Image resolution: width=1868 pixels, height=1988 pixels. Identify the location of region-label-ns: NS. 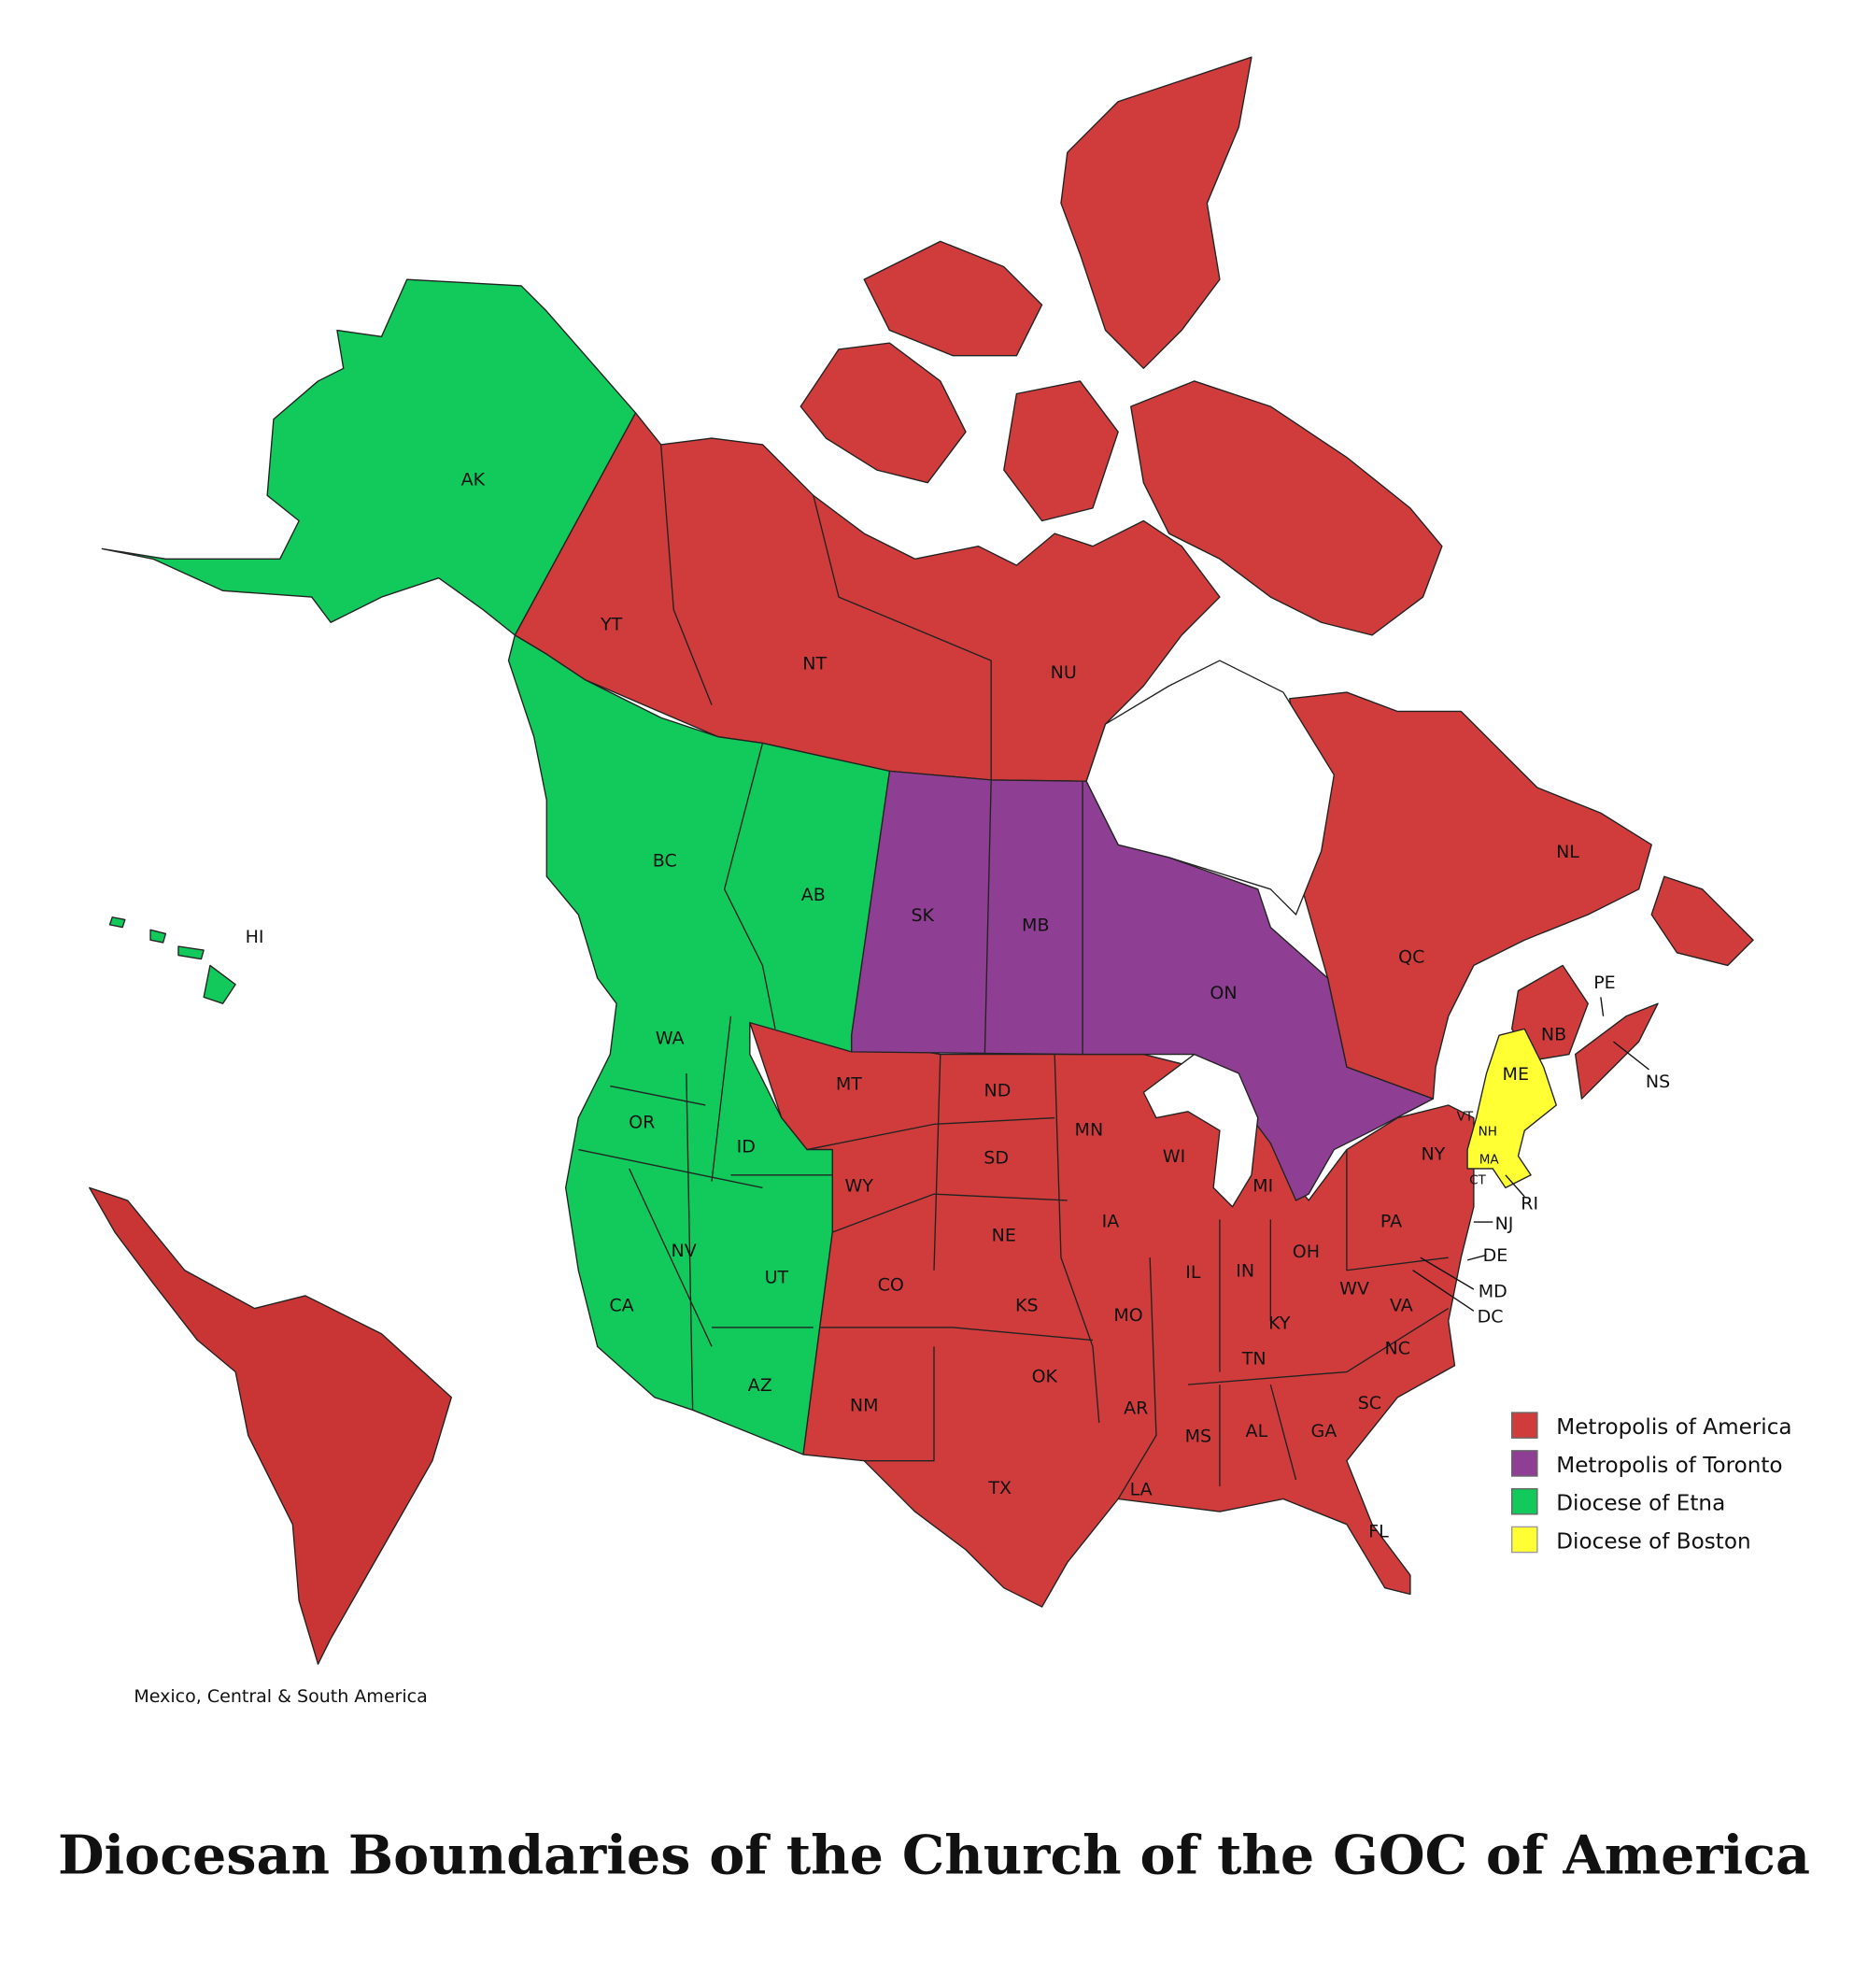
(1658, 1082).